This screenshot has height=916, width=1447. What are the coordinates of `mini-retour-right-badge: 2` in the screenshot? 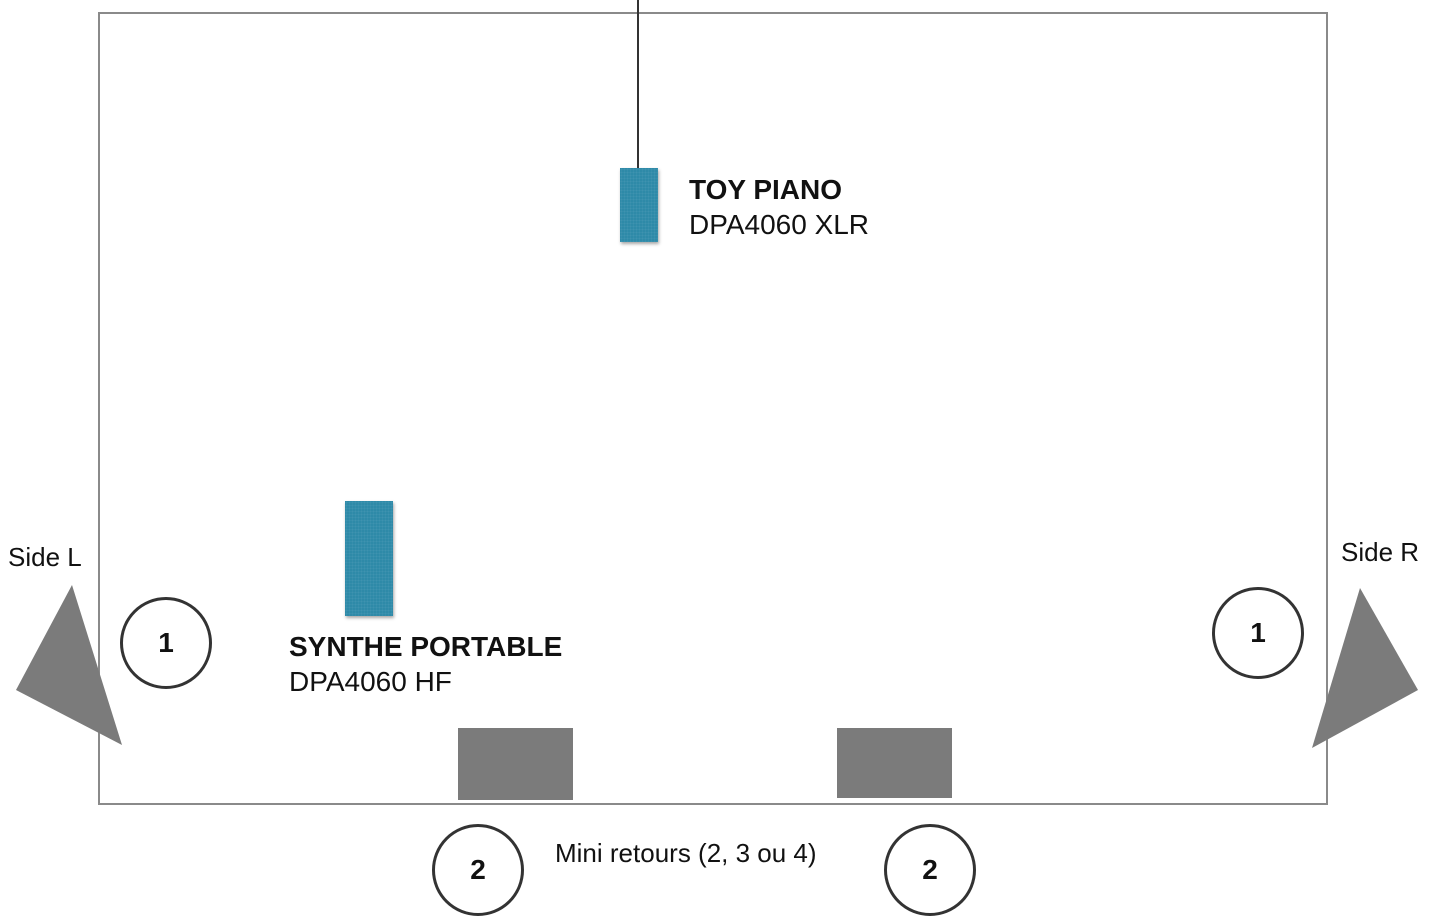 It's located at (930, 870).